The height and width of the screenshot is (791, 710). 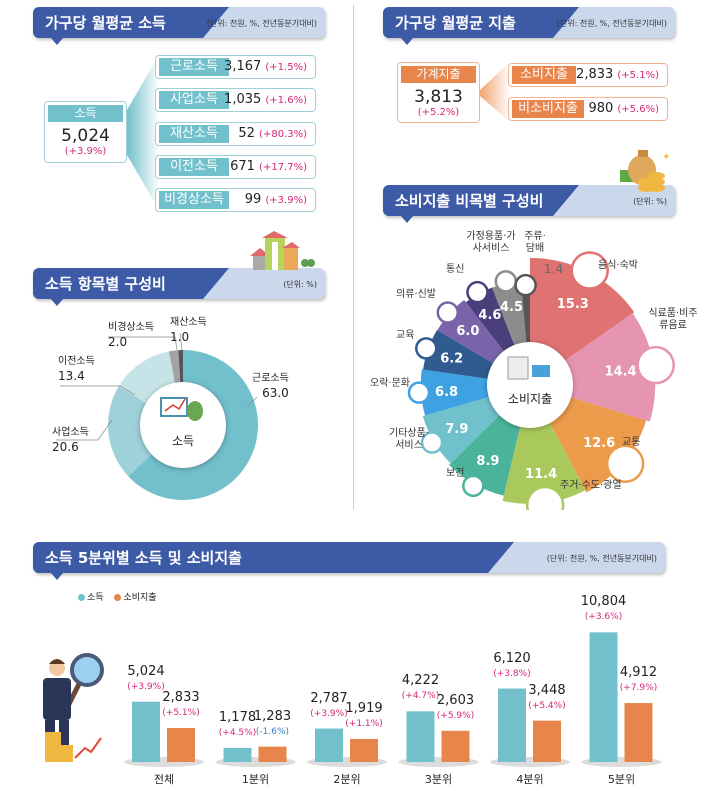 What do you see at coordinates (70, 440) in the screenshot?
I see `donut-label: 사업소득 20.6` at bounding box center [70, 440].